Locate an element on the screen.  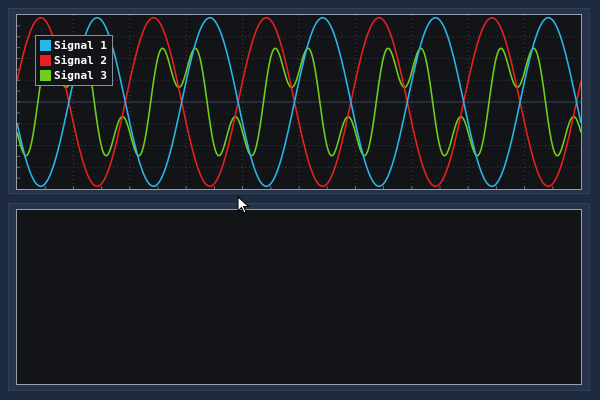
legend-item-signal-2: Signal 2 is located at coordinates (73, 60).